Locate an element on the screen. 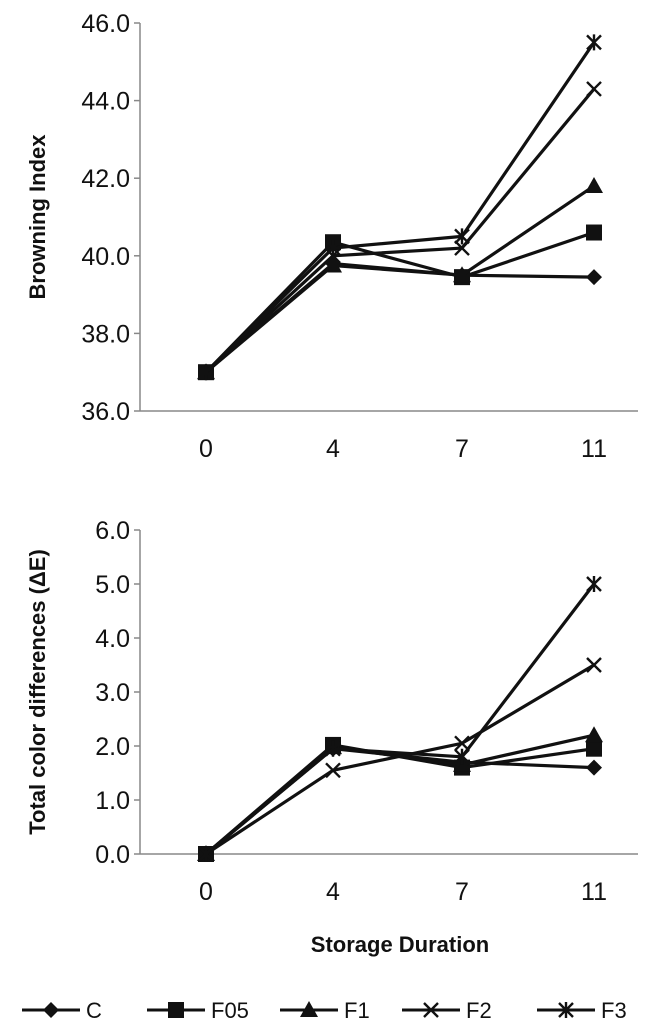  browning-f05-point is located at coordinates (594, 232).